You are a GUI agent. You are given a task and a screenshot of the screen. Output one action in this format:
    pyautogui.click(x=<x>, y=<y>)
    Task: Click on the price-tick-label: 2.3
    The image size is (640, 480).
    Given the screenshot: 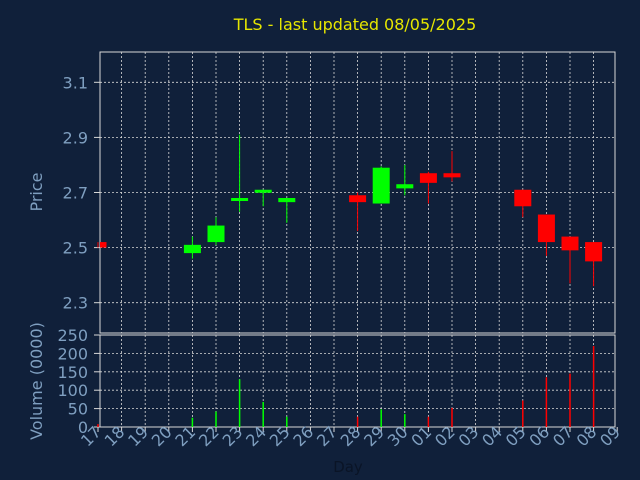 What is the action you would take?
    pyautogui.click(x=75, y=303)
    